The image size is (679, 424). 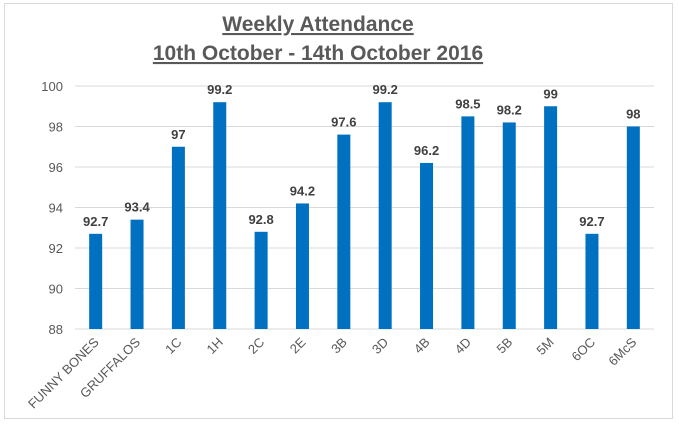 What do you see at coordinates (463, 346) in the screenshot?
I see `x-tick-label: 4D` at bounding box center [463, 346].